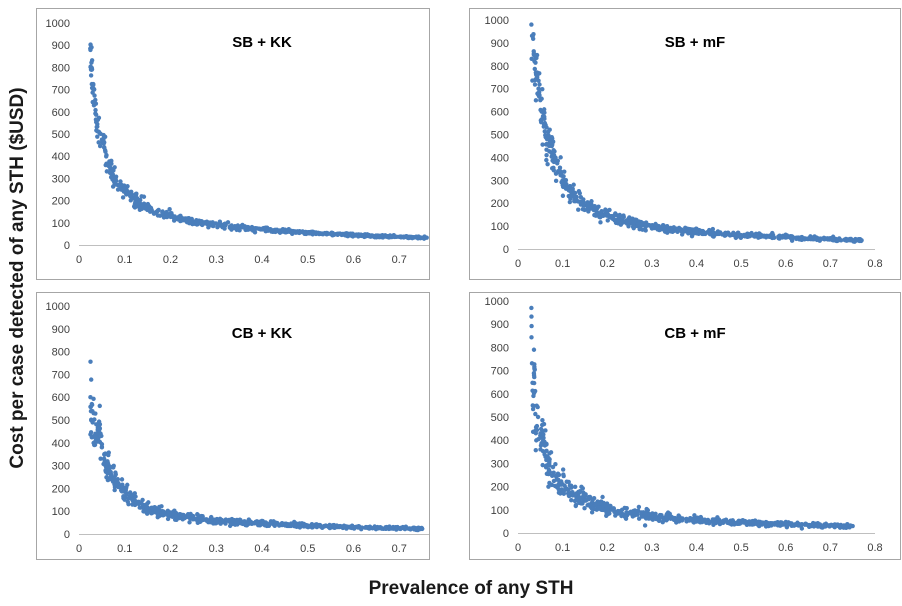 The image size is (902, 606). Describe the element at coordinates (874, 548) in the screenshot. I see `x-tick-label: 0.8` at that location.